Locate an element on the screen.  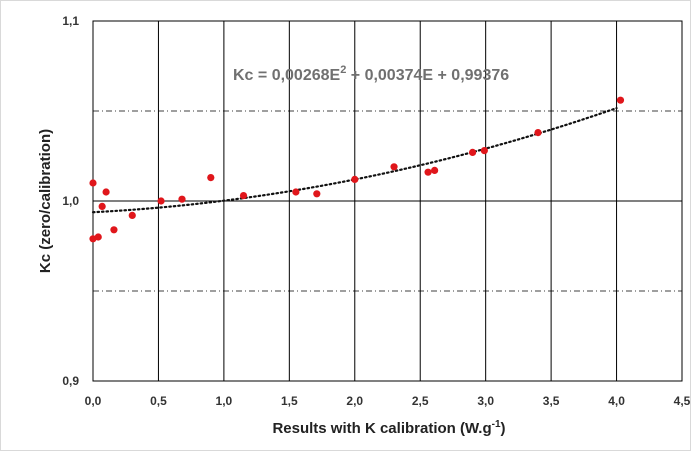
x-tick-label: 0,5 is located at coordinates (158, 401).